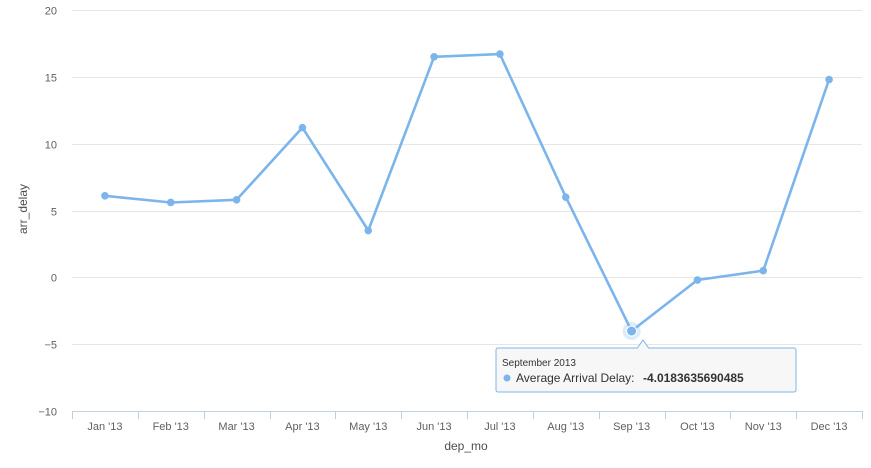 This screenshot has width=871, height=468. What do you see at coordinates (575, 378) in the screenshot?
I see `tooltip-series-label: Average Arrival Delay:` at bounding box center [575, 378].